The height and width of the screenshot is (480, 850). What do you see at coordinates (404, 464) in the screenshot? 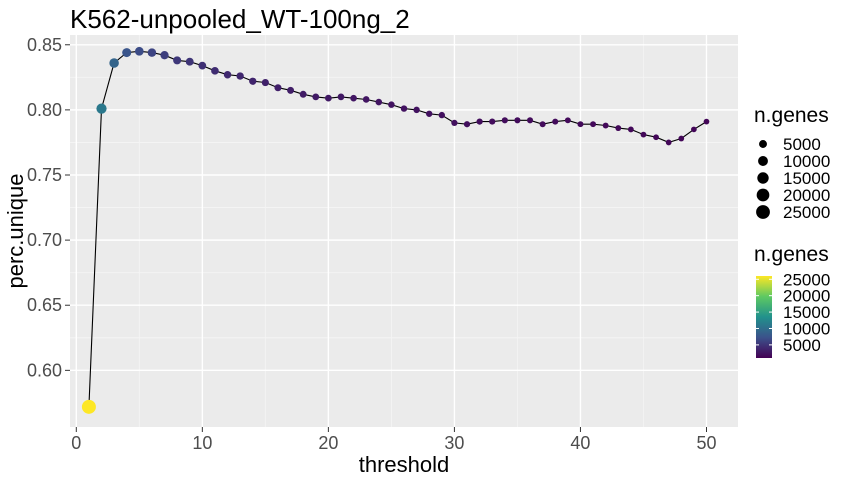
I see `x-axis-title: threshold` at bounding box center [404, 464].